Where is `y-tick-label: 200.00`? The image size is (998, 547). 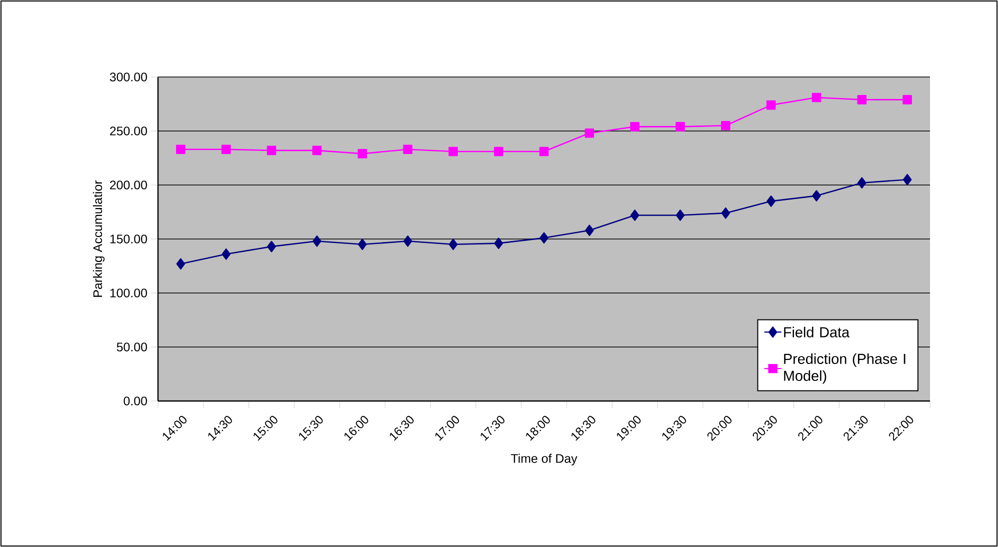 y-tick-label: 200.00 is located at coordinates (128, 185).